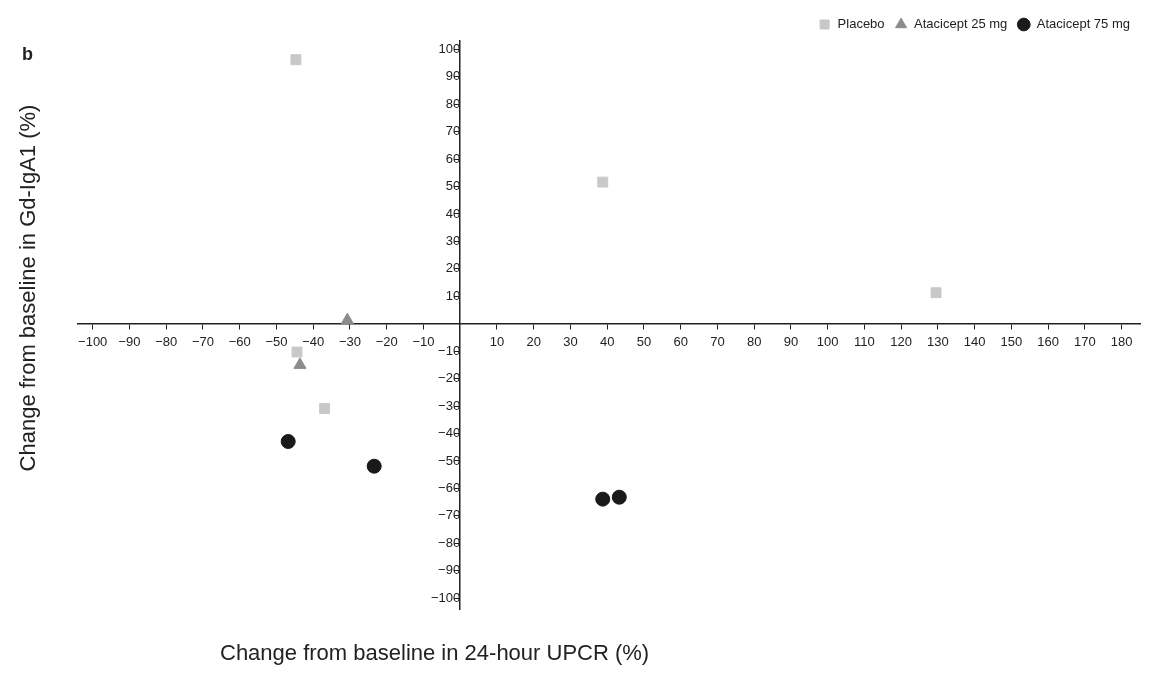 This screenshot has width=1162, height=684. Describe the element at coordinates (27, 54) in the screenshot. I see `text: b` at that location.